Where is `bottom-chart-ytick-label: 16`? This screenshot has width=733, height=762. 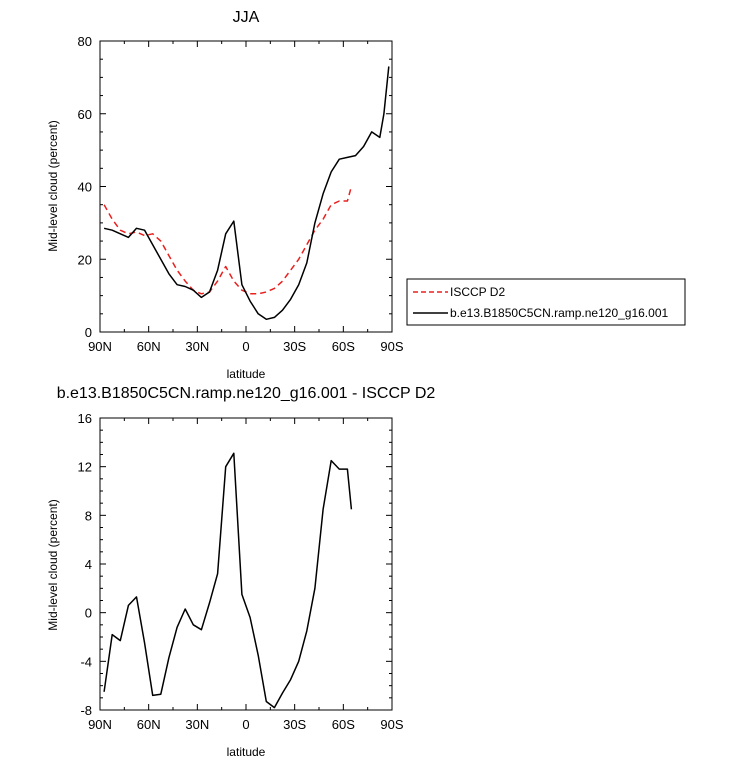 bottom-chart-ytick-label: 16 is located at coordinates (85, 418).